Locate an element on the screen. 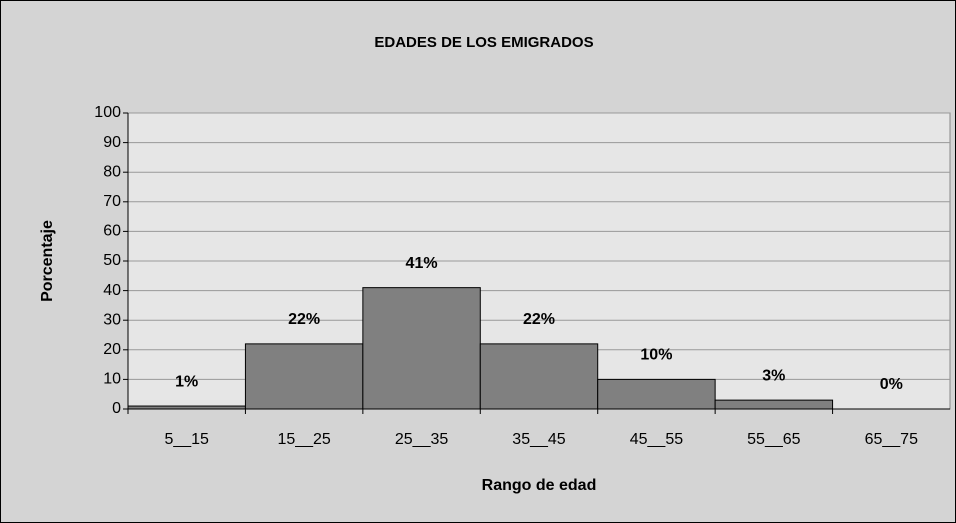 The image size is (956, 523). y-tick-label: 10 is located at coordinates (112, 379).